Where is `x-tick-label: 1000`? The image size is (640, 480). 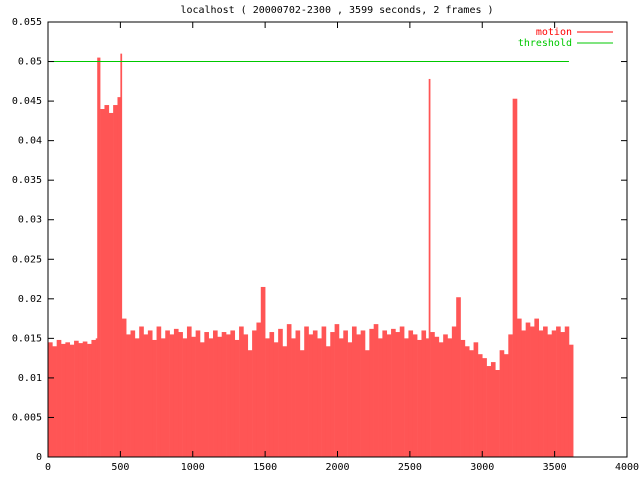
x-tick-label: 1000 is located at coordinates (193, 467).